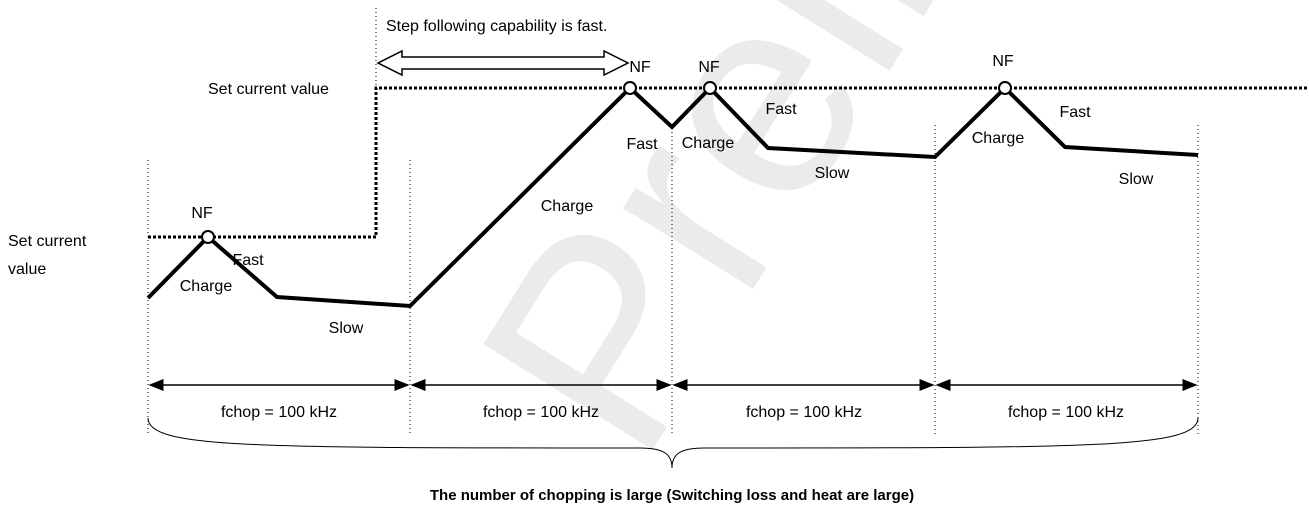  Describe the element at coordinates (503, 63) in the screenshot. I see `hollow-double-arrow` at that location.